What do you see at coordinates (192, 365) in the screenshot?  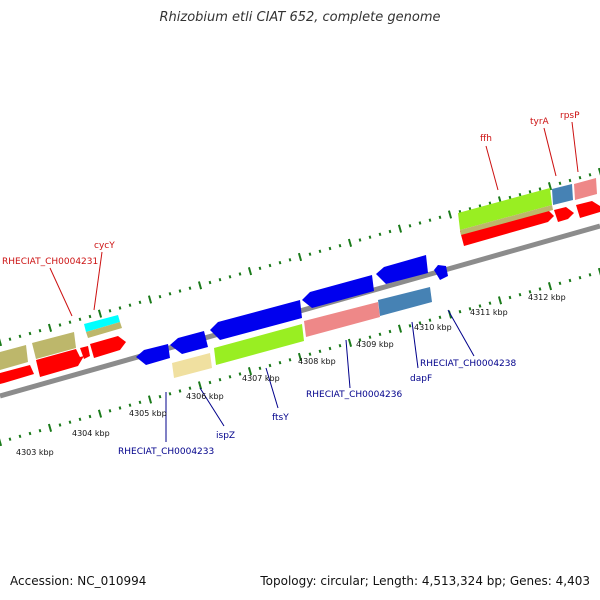 I see `cog-bar-wheat` at bounding box center [192, 365].